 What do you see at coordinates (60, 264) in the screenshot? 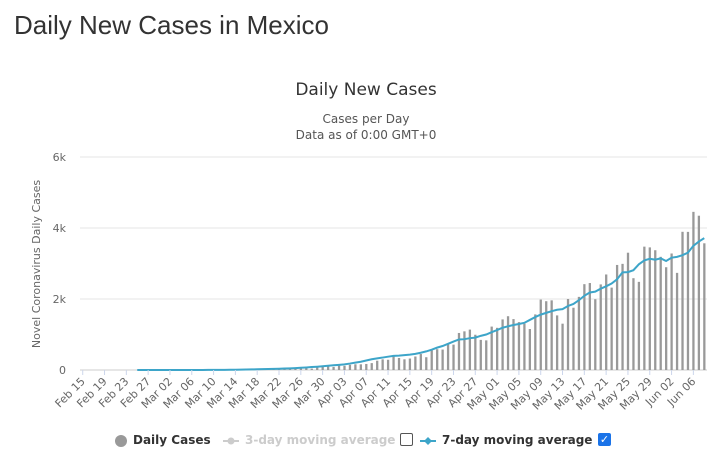
I see `y-axis-ticks: 0 2k 4k 6k` at bounding box center [60, 264].